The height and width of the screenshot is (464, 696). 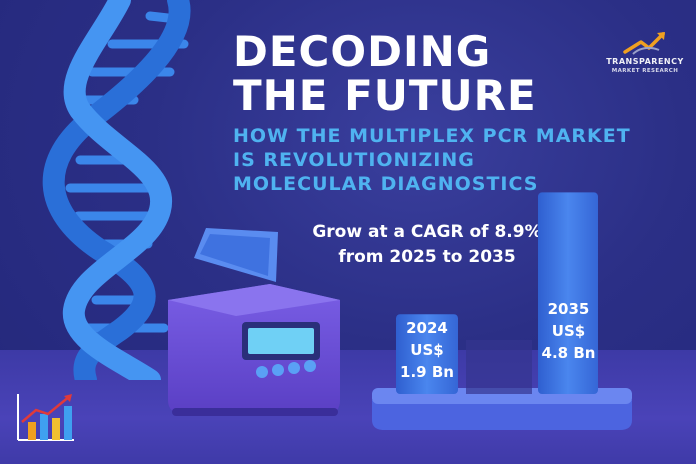 I want to click on company-logo: TRANSPARENCY MARKET RESEARCH, so click(x=645, y=59).